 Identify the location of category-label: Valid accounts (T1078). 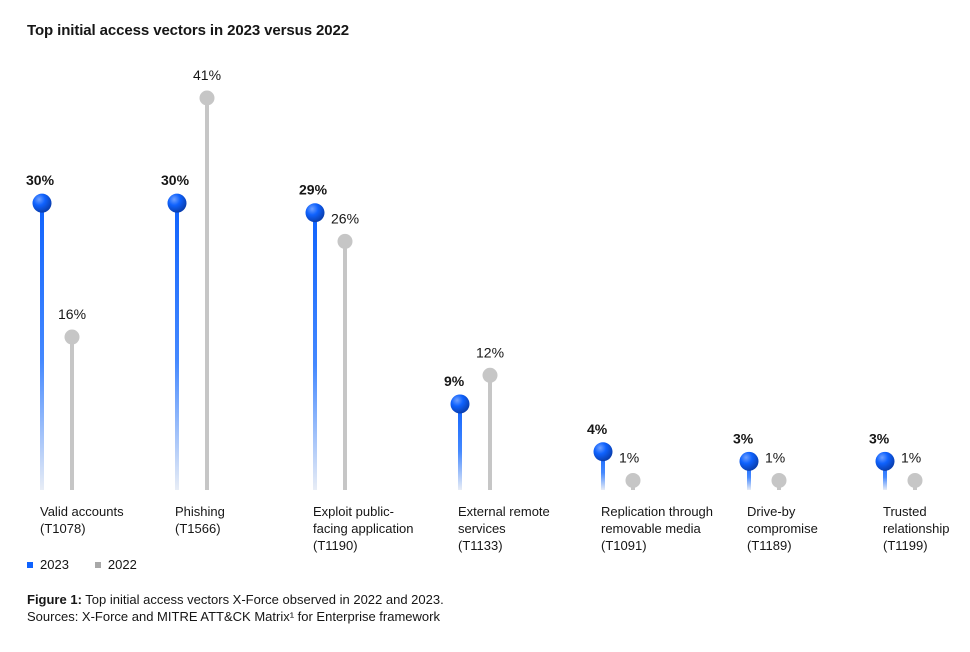
(82, 520).